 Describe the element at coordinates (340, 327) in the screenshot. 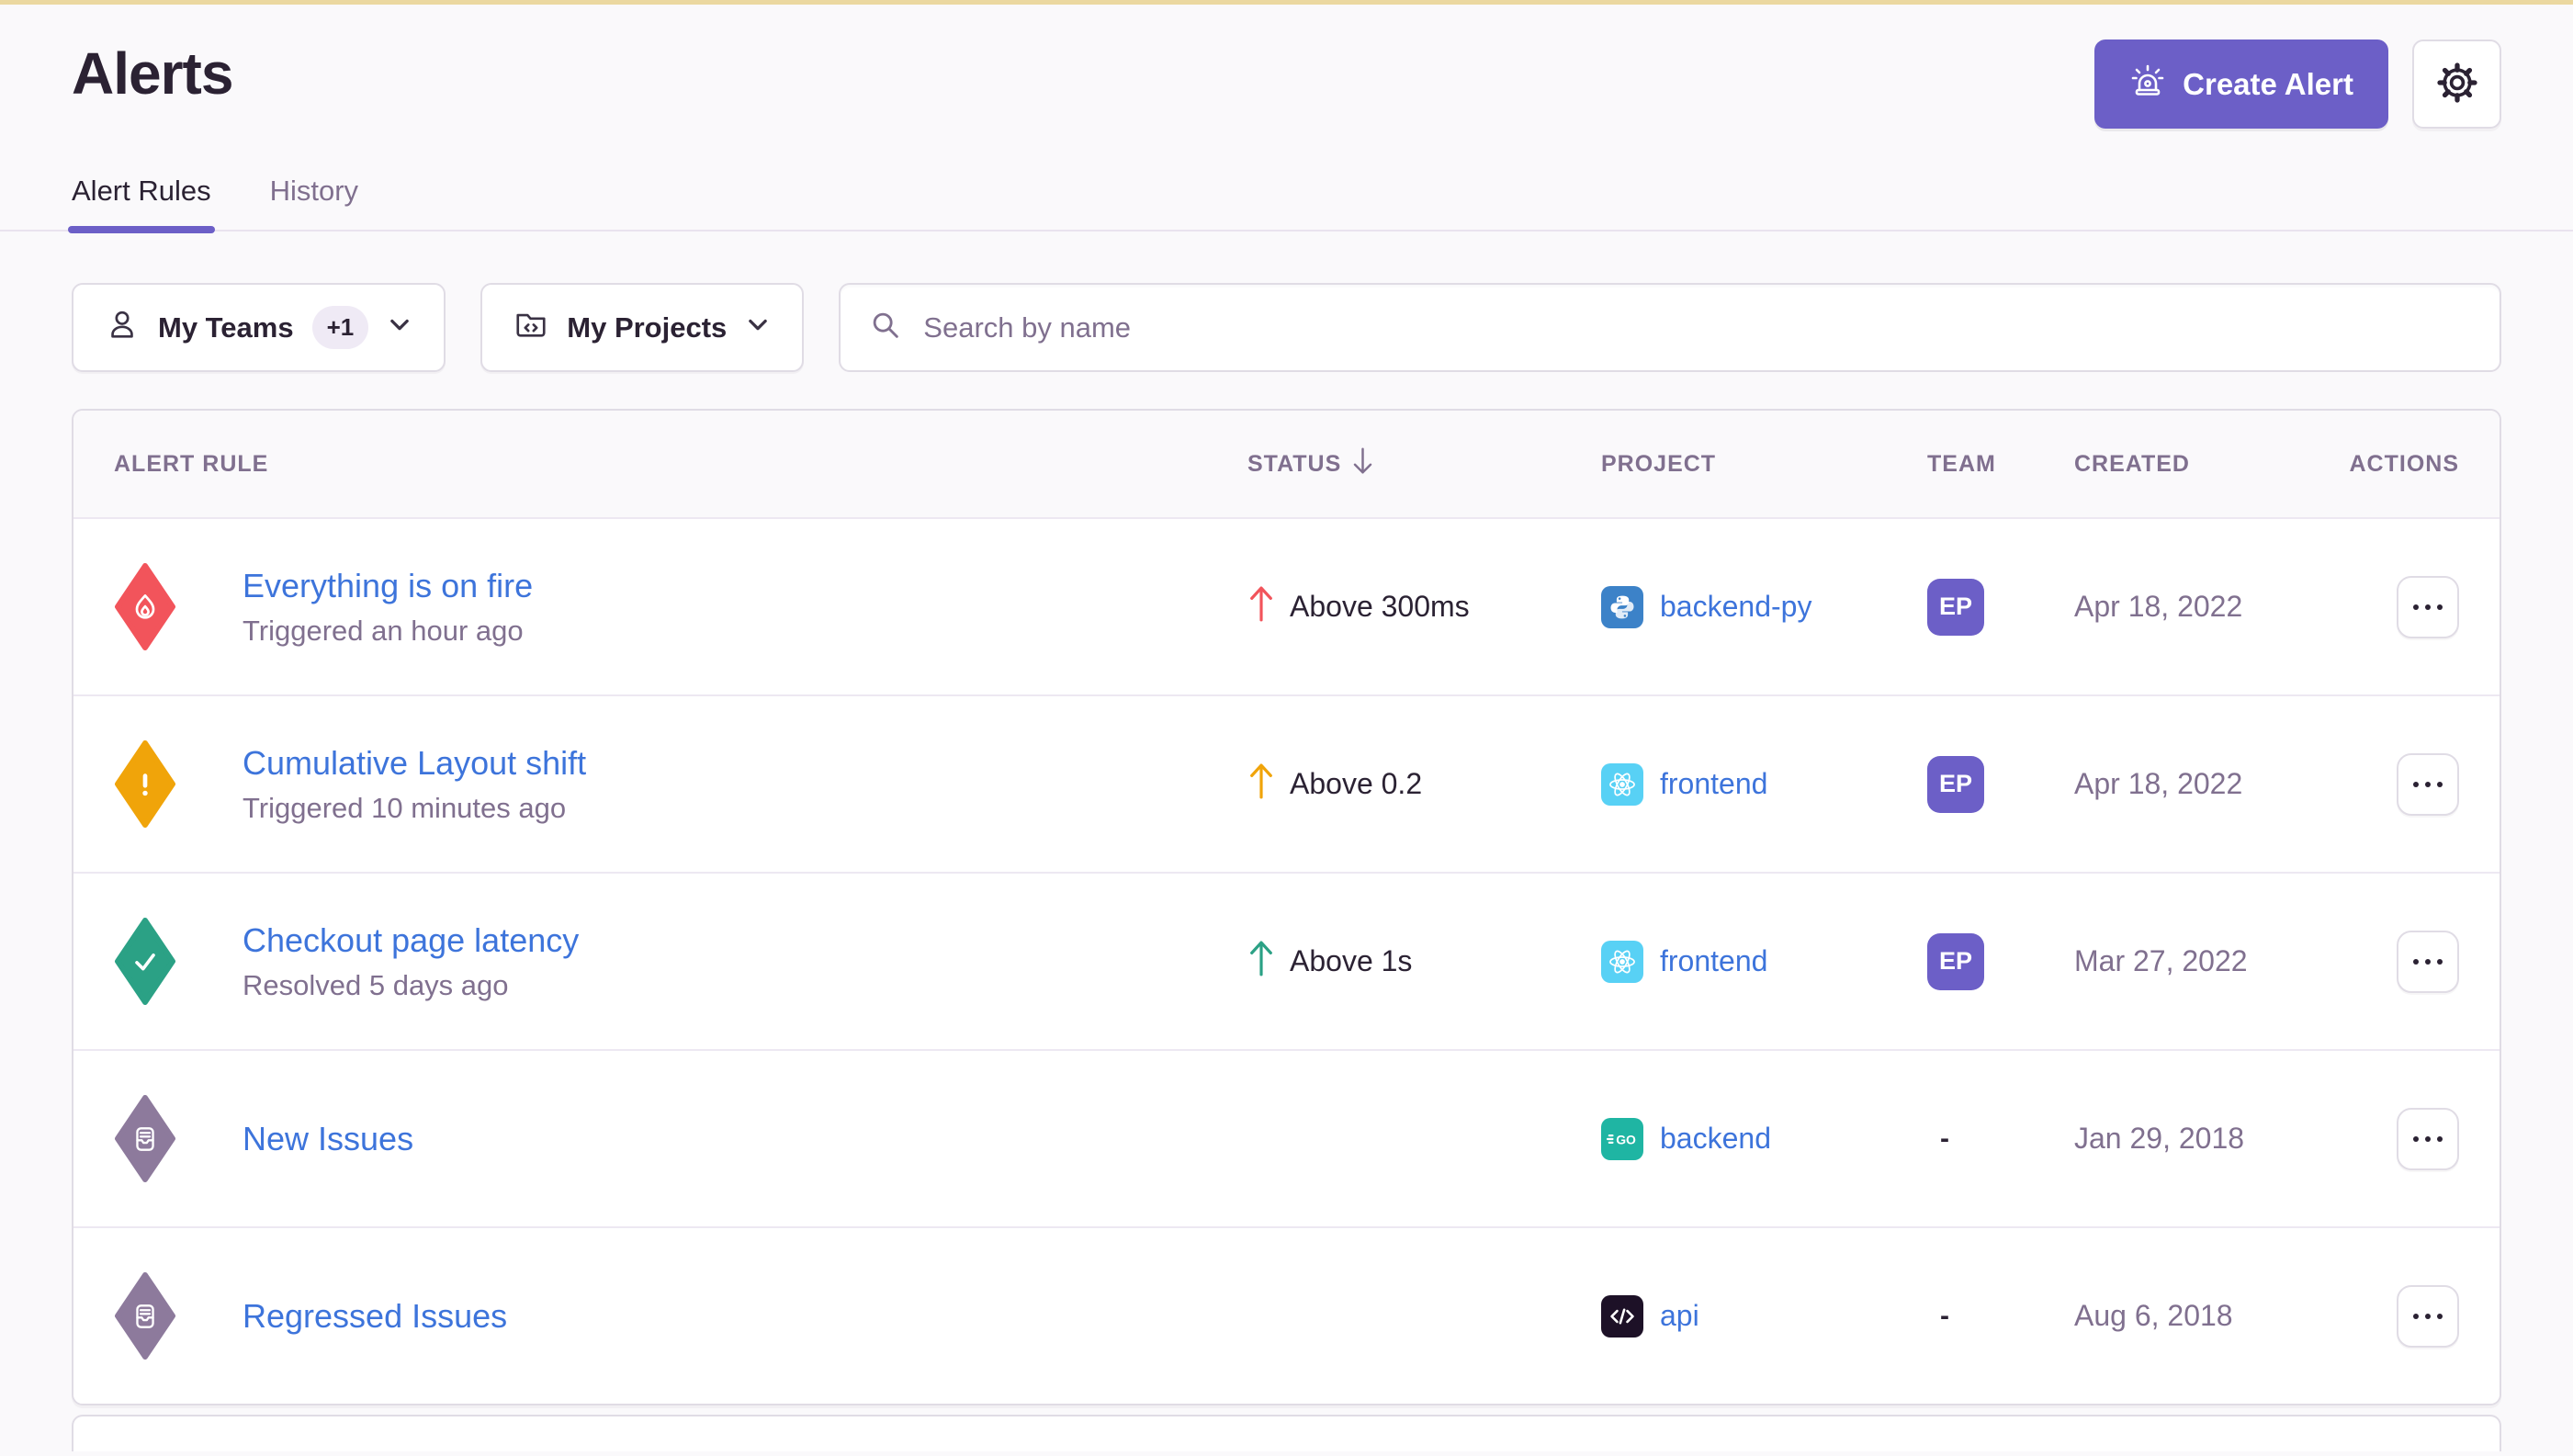

I see `teams-count-badge: +1` at that location.